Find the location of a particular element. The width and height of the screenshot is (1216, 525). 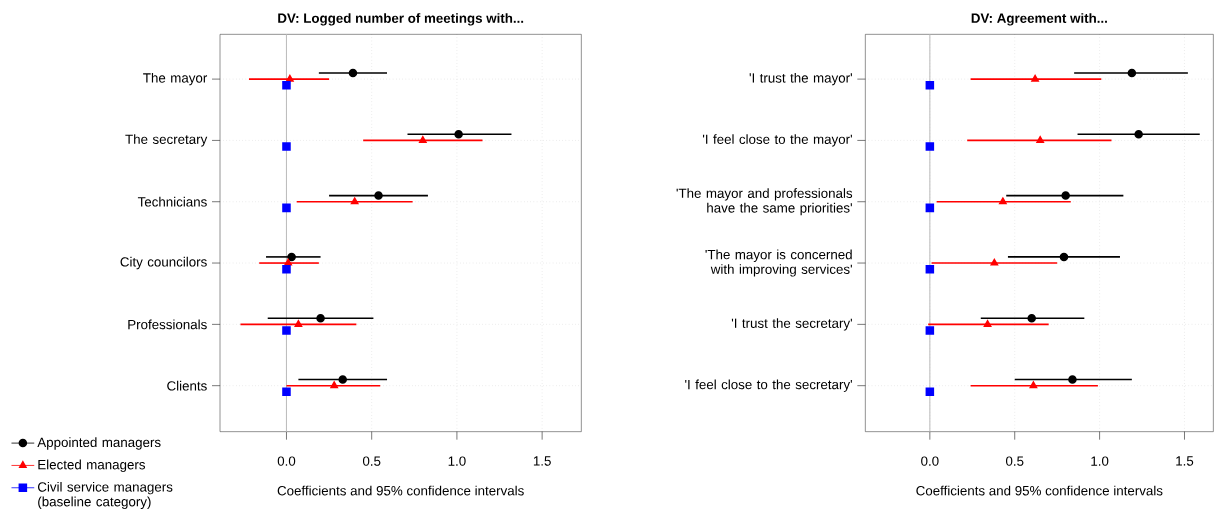

y-tick-label: Technicians is located at coordinates (172, 201).